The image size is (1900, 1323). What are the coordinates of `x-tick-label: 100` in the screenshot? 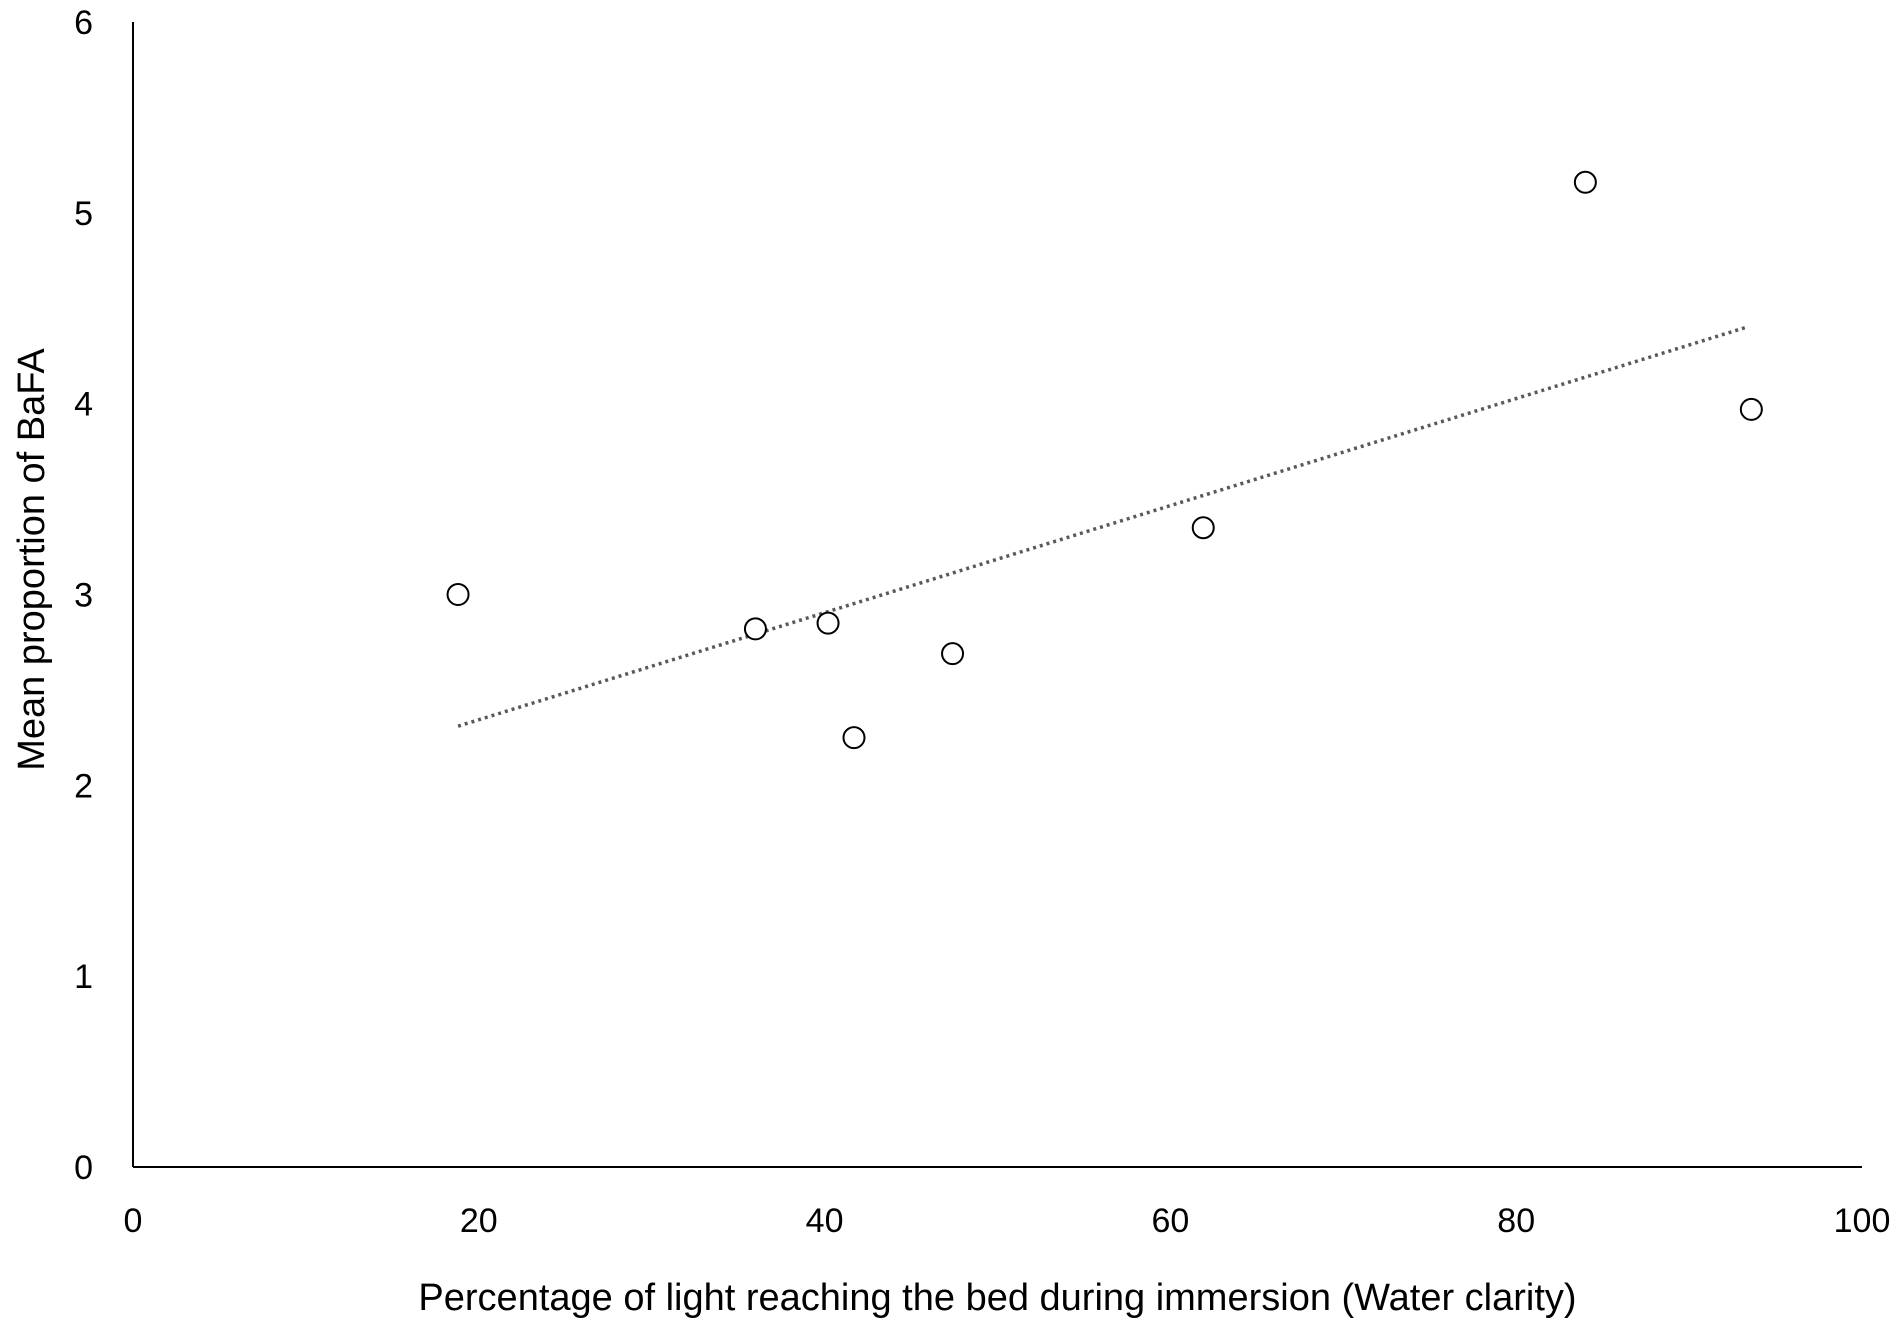 It's located at (1862, 1221).